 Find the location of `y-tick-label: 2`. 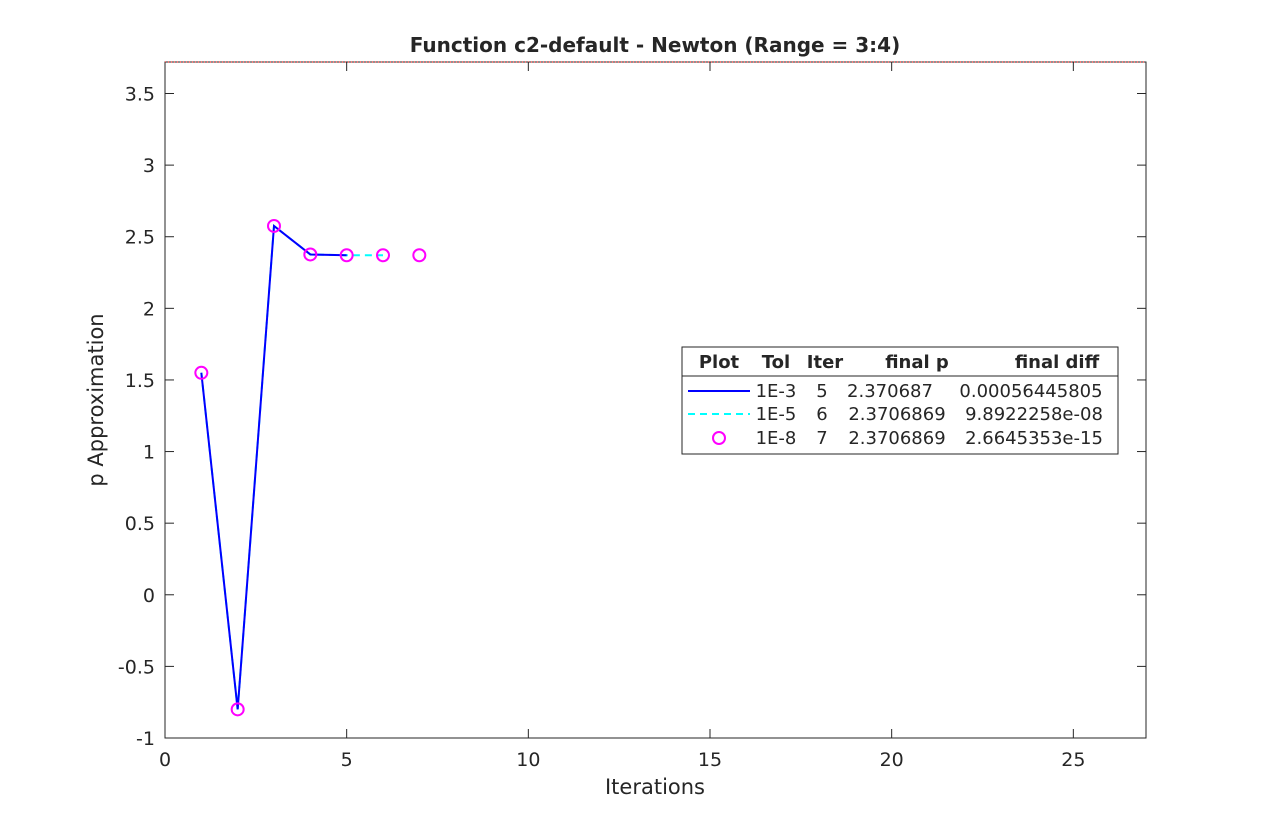

y-tick-label: 2 is located at coordinates (149, 309).